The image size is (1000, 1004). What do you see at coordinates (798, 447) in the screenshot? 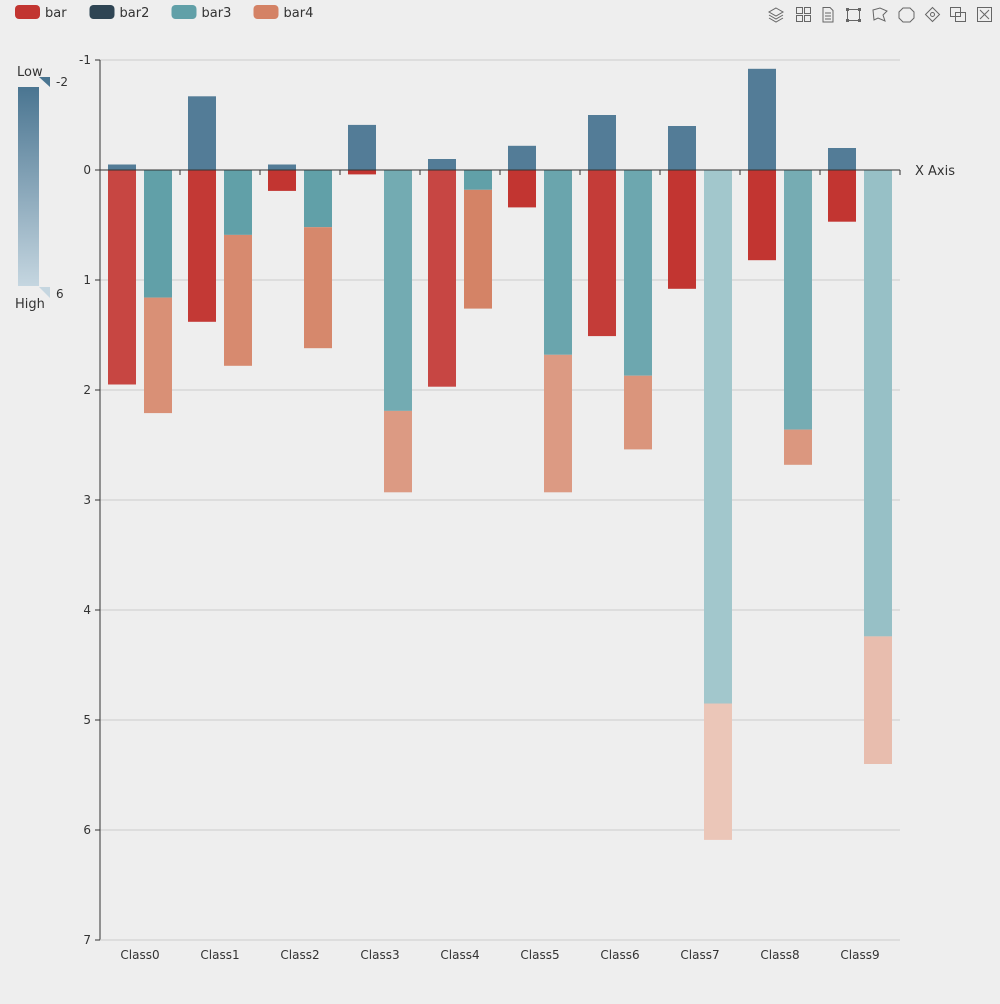
I see `bar-bar4-Class8` at bounding box center [798, 447].